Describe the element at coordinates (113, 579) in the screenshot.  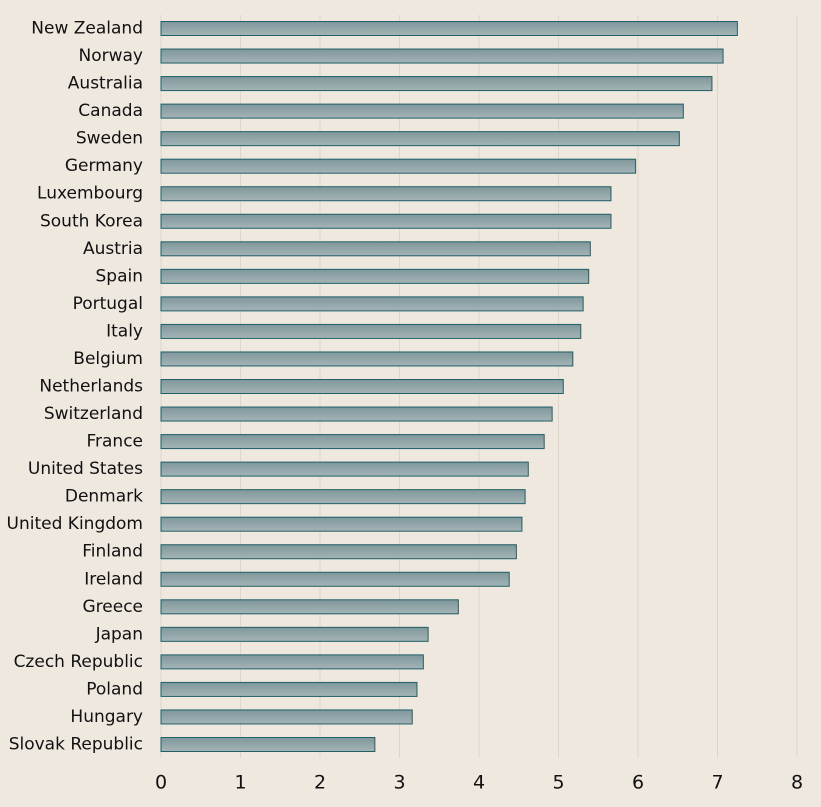
I see `y-tick-label: Ireland` at that location.